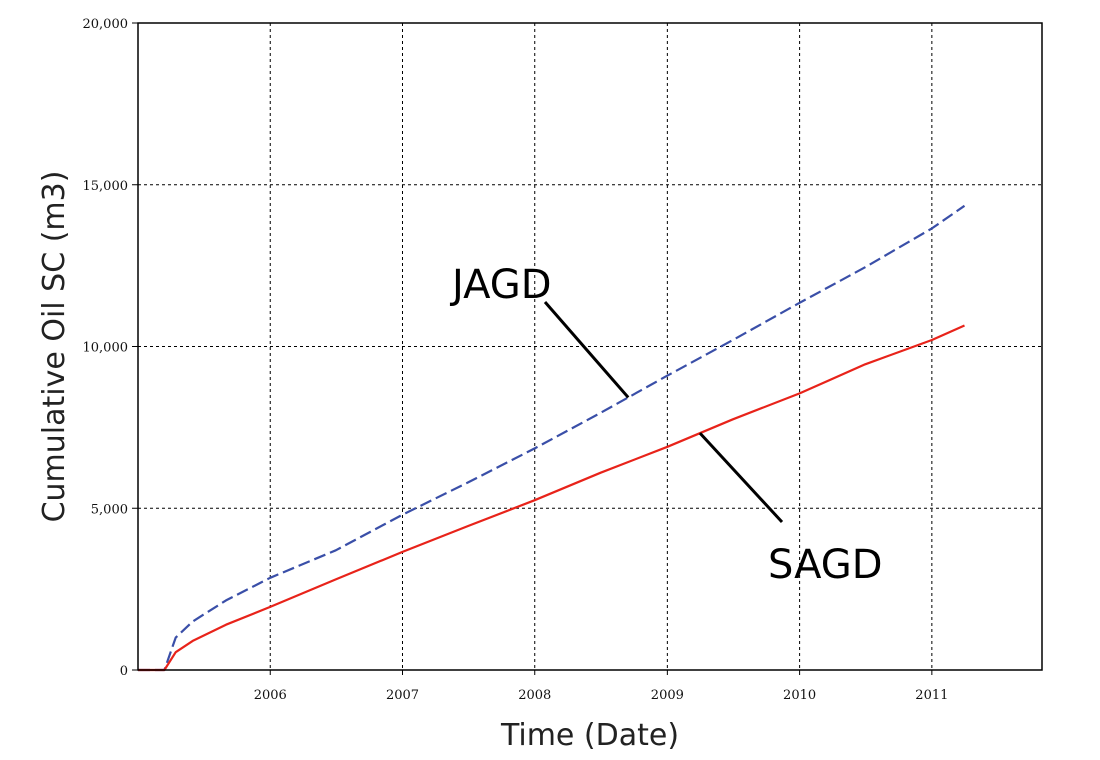 This screenshot has height=760, width=1100. Describe the element at coordinates (124, 671) in the screenshot. I see `y-tick-label: 0` at that location.